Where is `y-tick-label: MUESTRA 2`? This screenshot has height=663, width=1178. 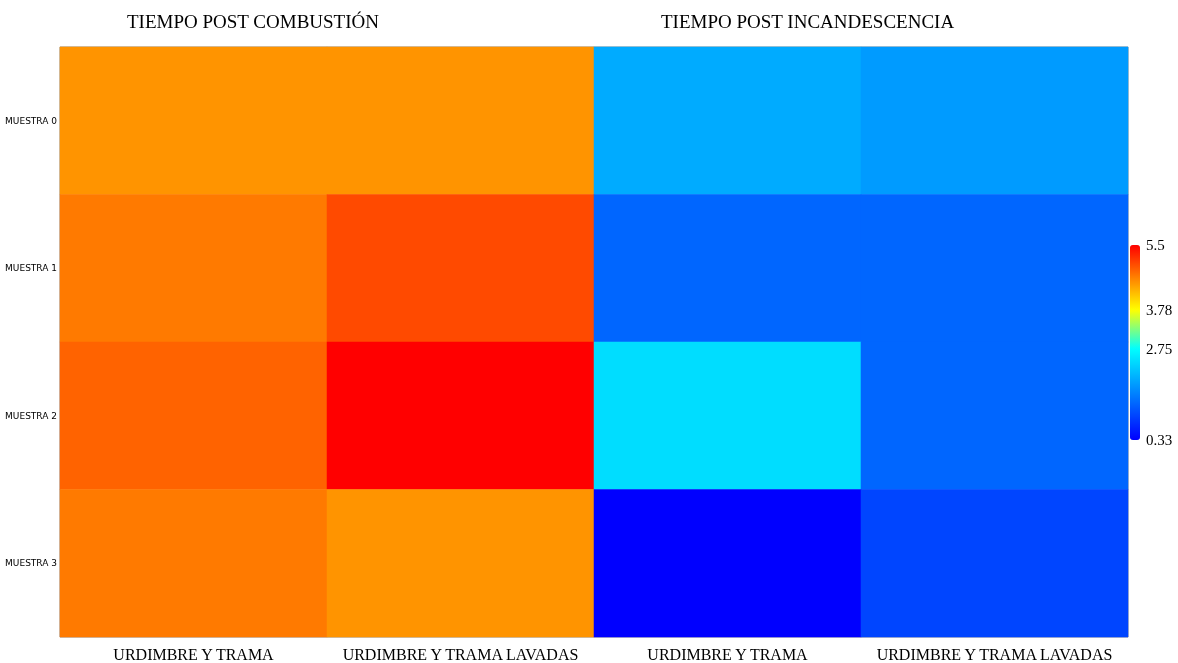 y-tick-label: MUESTRA 2 is located at coordinates (31, 415).